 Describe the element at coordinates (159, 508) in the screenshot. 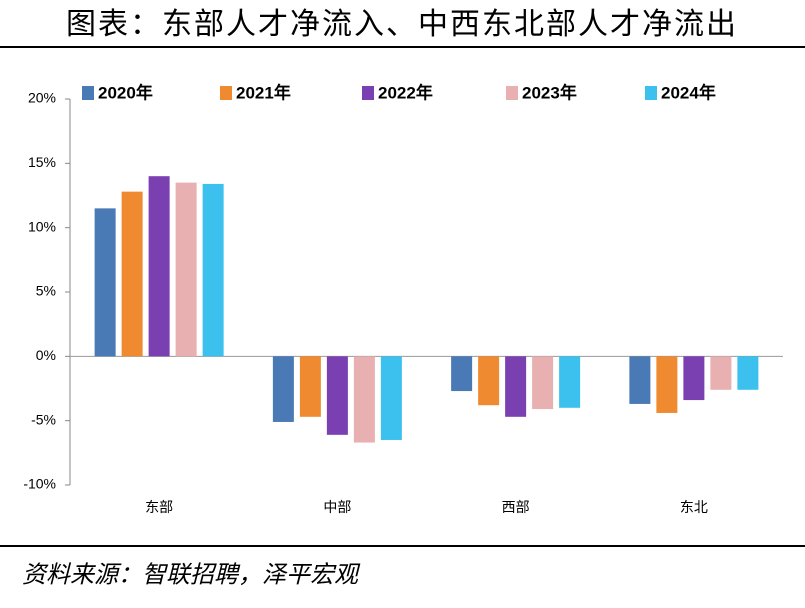

I see `x-tick-label: 东部` at that location.